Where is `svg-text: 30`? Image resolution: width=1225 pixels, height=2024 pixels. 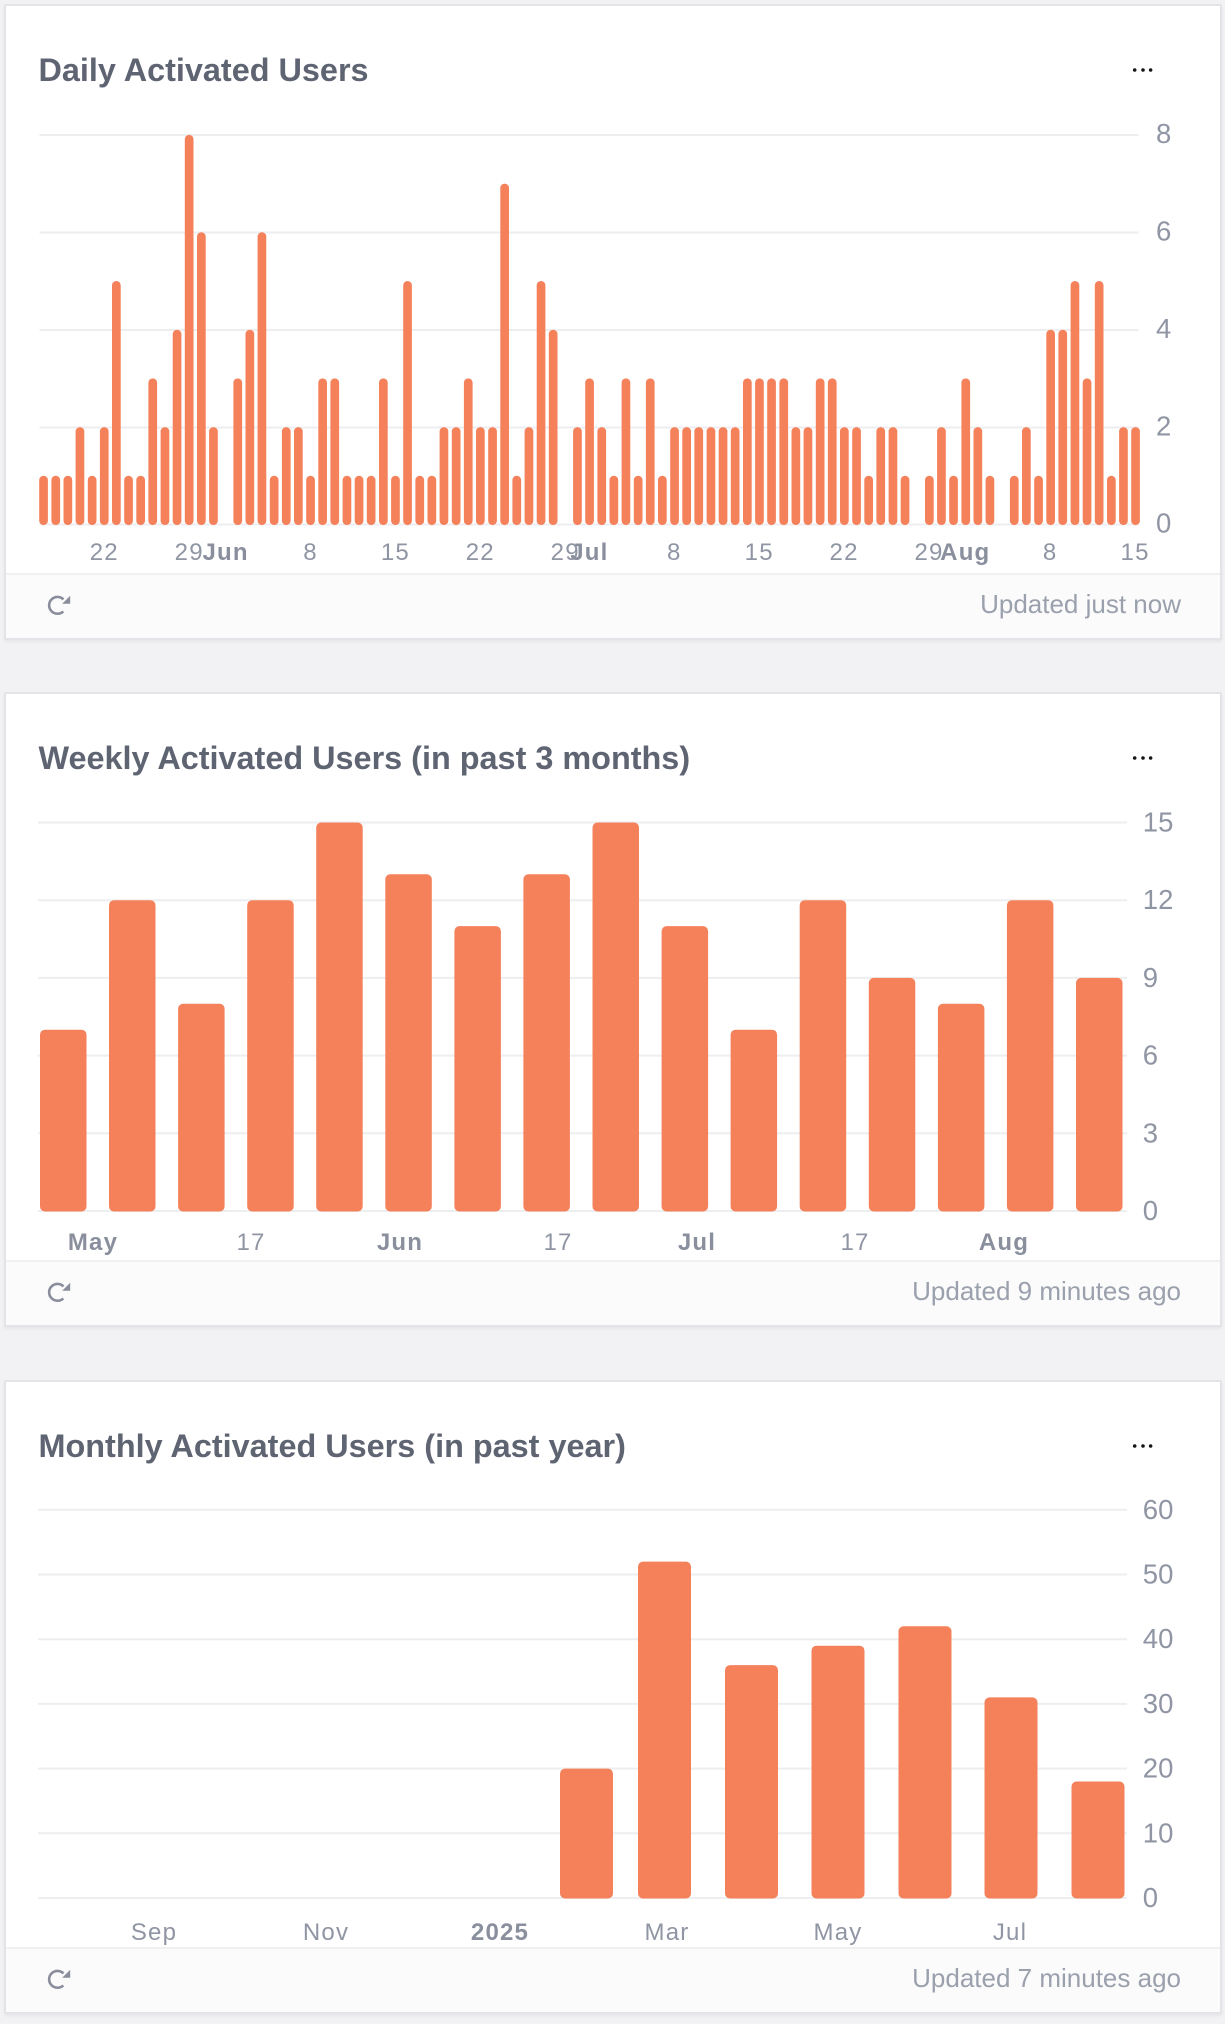 svg-text: 30 is located at coordinates (1158, 1703).